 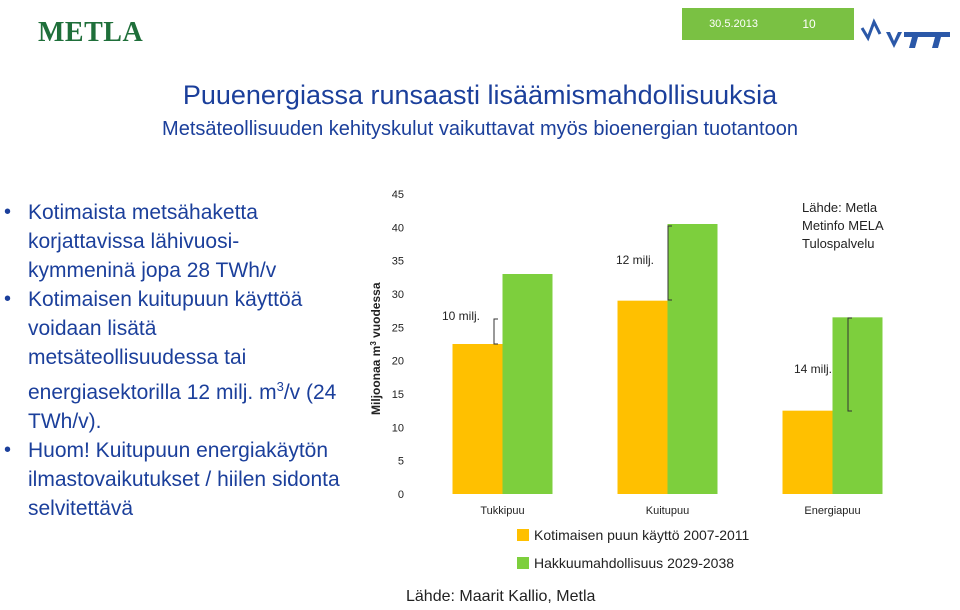 What do you see at coordinates (401, 462) in the screenshot?
I see `y-tick-label: 5` at bounding box center [401, 462].